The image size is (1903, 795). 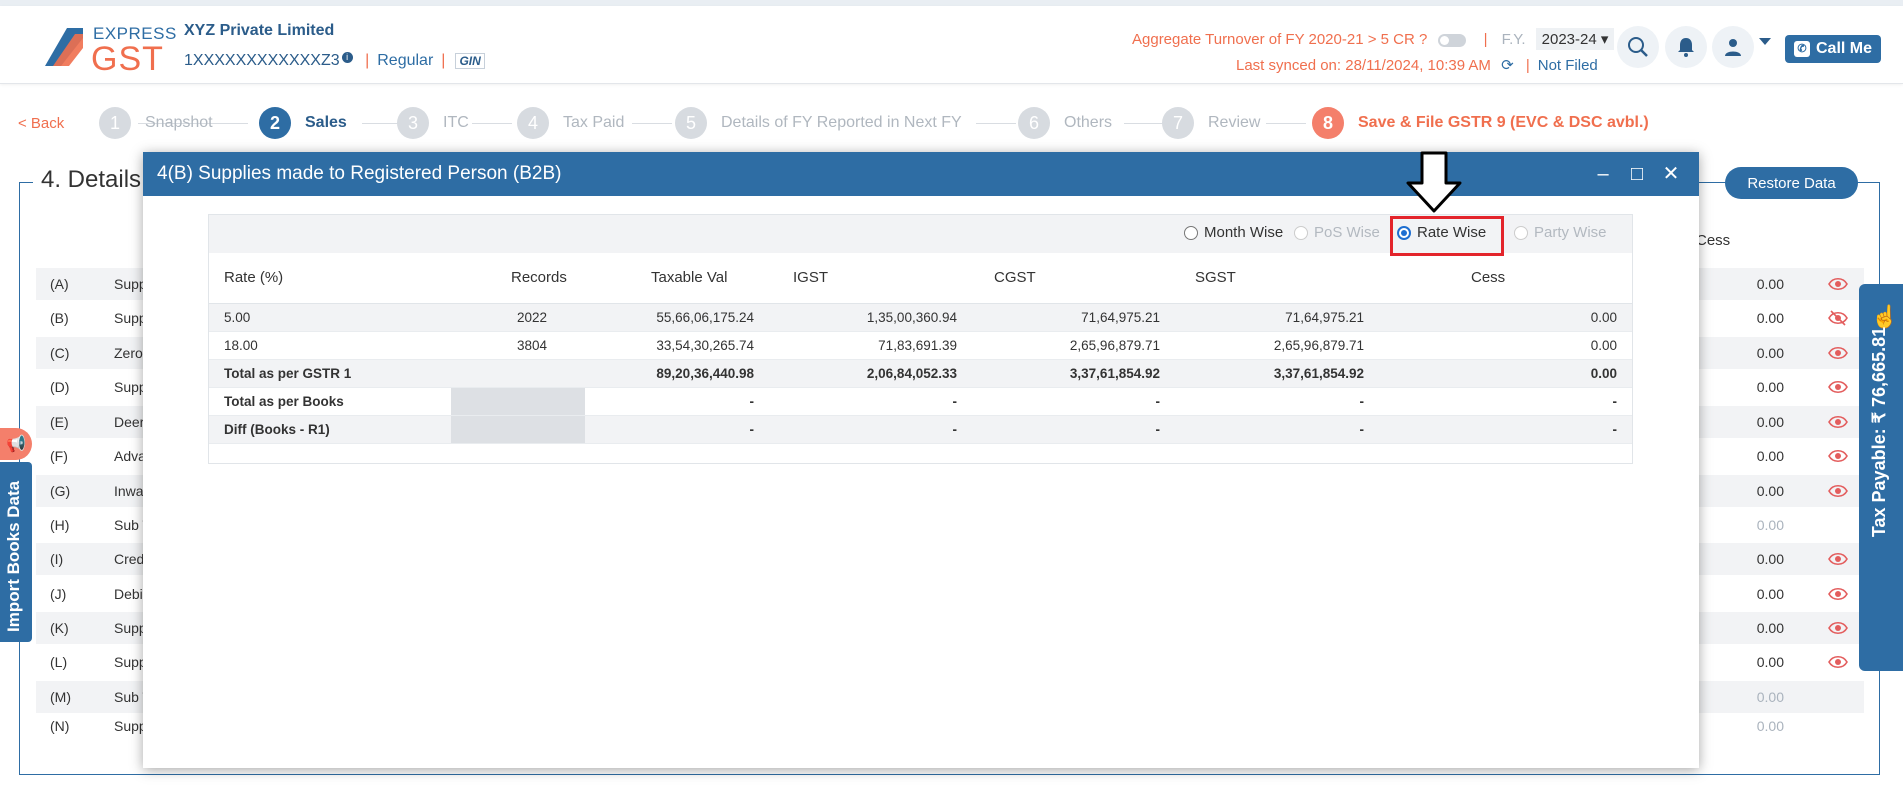 I want to click on close-icon: ✕, so click(x=1671, y=174).